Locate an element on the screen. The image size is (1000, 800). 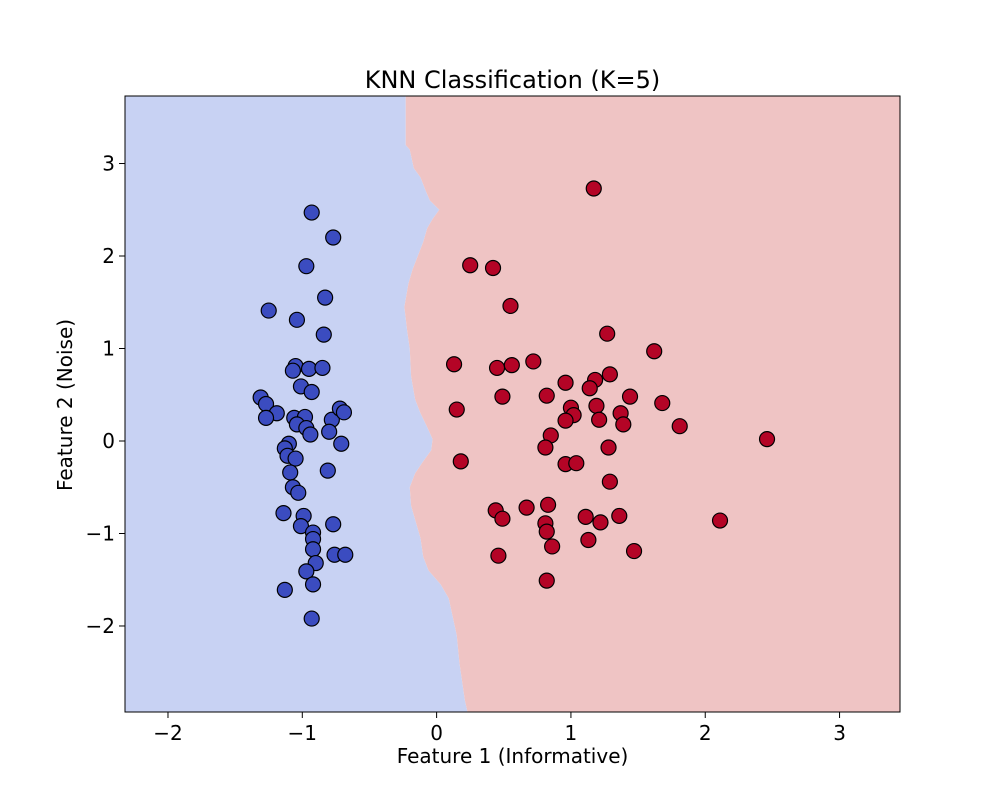
y-axis: −2 −1 0 1 2 3 is located at coordinates (105, 395).